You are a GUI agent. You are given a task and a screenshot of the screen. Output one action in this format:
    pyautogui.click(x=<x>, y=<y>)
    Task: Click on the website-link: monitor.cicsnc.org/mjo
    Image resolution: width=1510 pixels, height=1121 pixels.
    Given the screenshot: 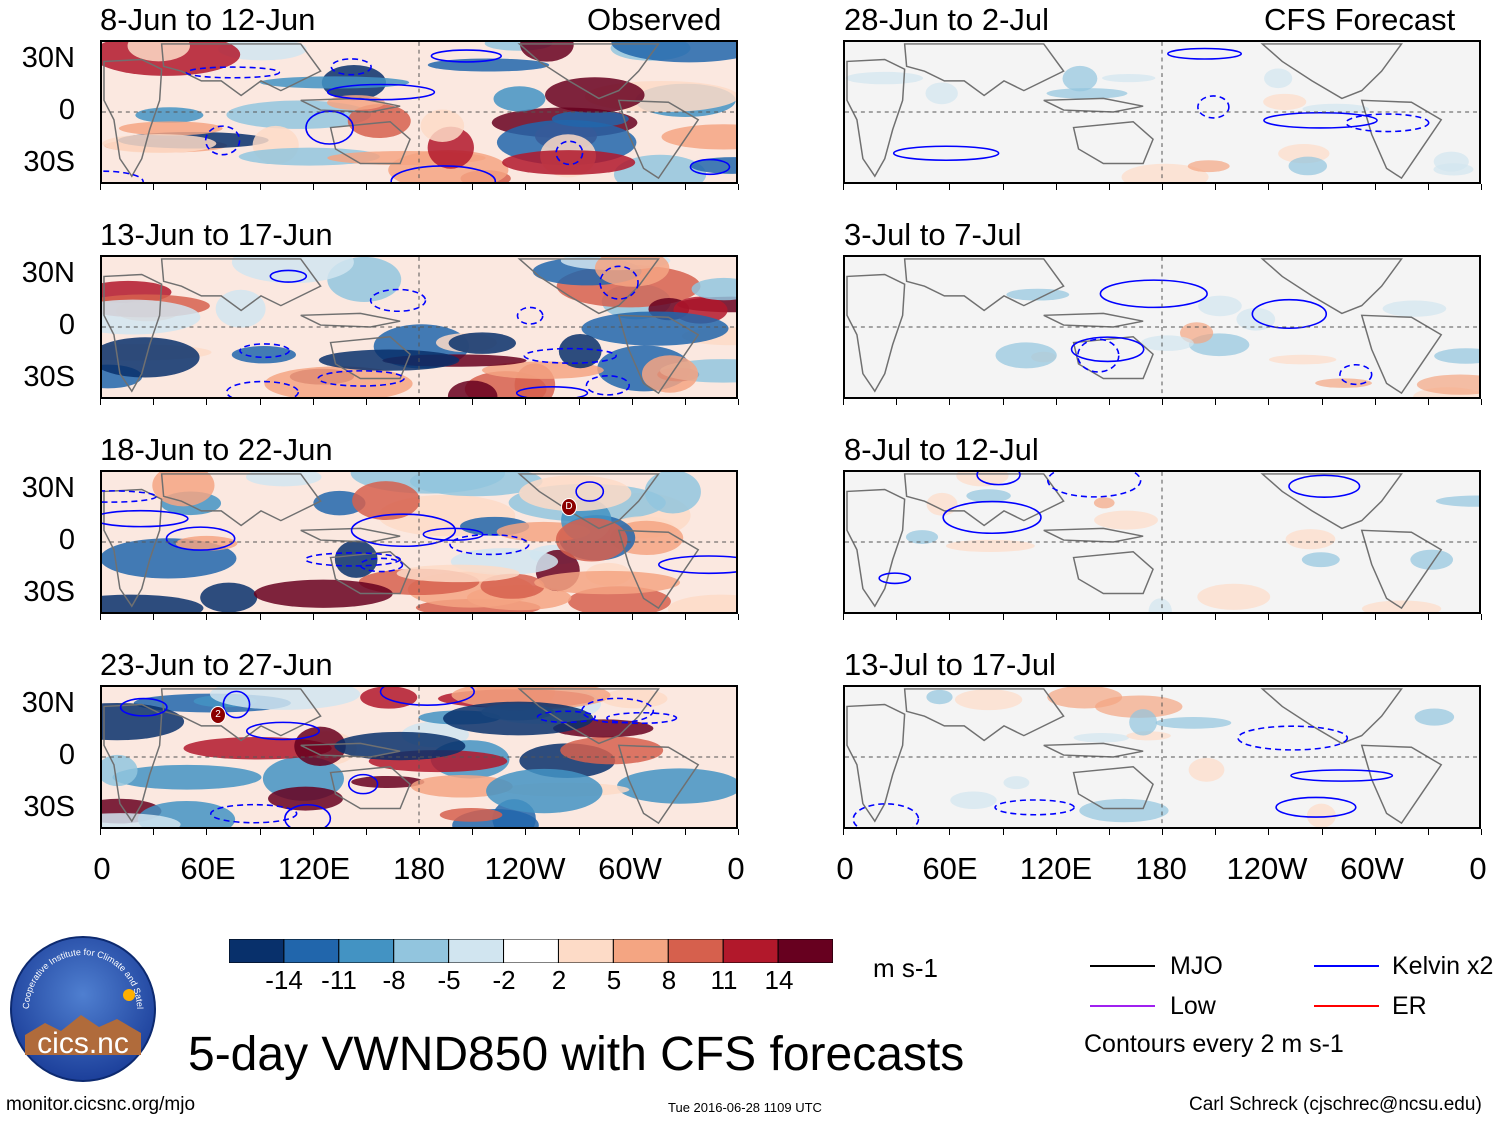 What is the action you would take?
    pyautogui.click(x=101, y=1104)
    